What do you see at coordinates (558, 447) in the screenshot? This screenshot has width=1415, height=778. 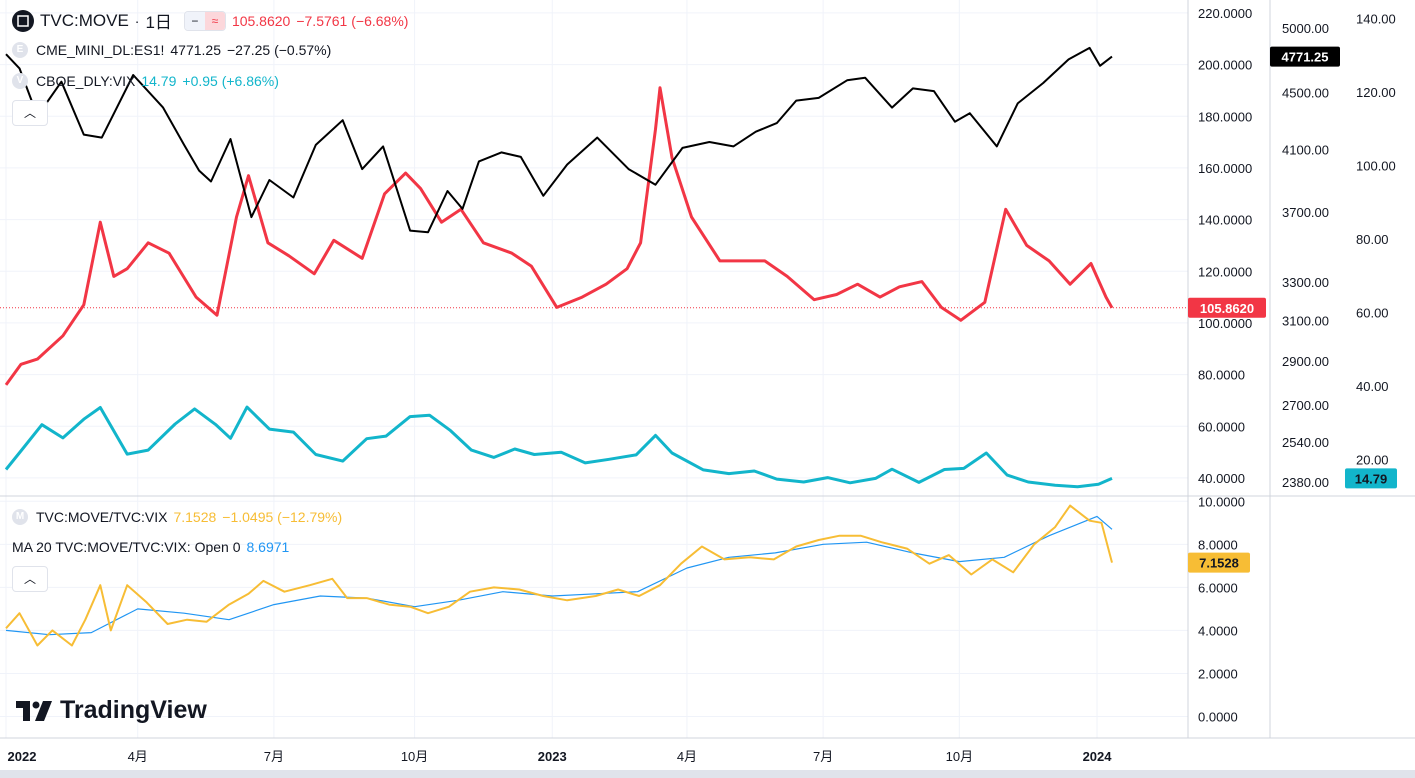 I see `vix-series-line` at bounding box center [558, 447].